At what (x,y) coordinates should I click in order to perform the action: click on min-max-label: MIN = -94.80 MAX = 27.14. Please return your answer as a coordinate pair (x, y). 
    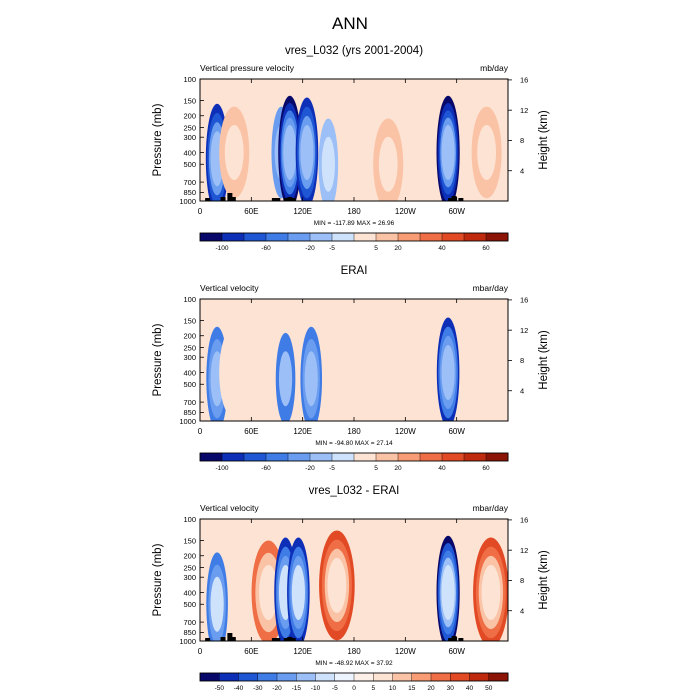
    Looking at the image, I should click on (354, 443).